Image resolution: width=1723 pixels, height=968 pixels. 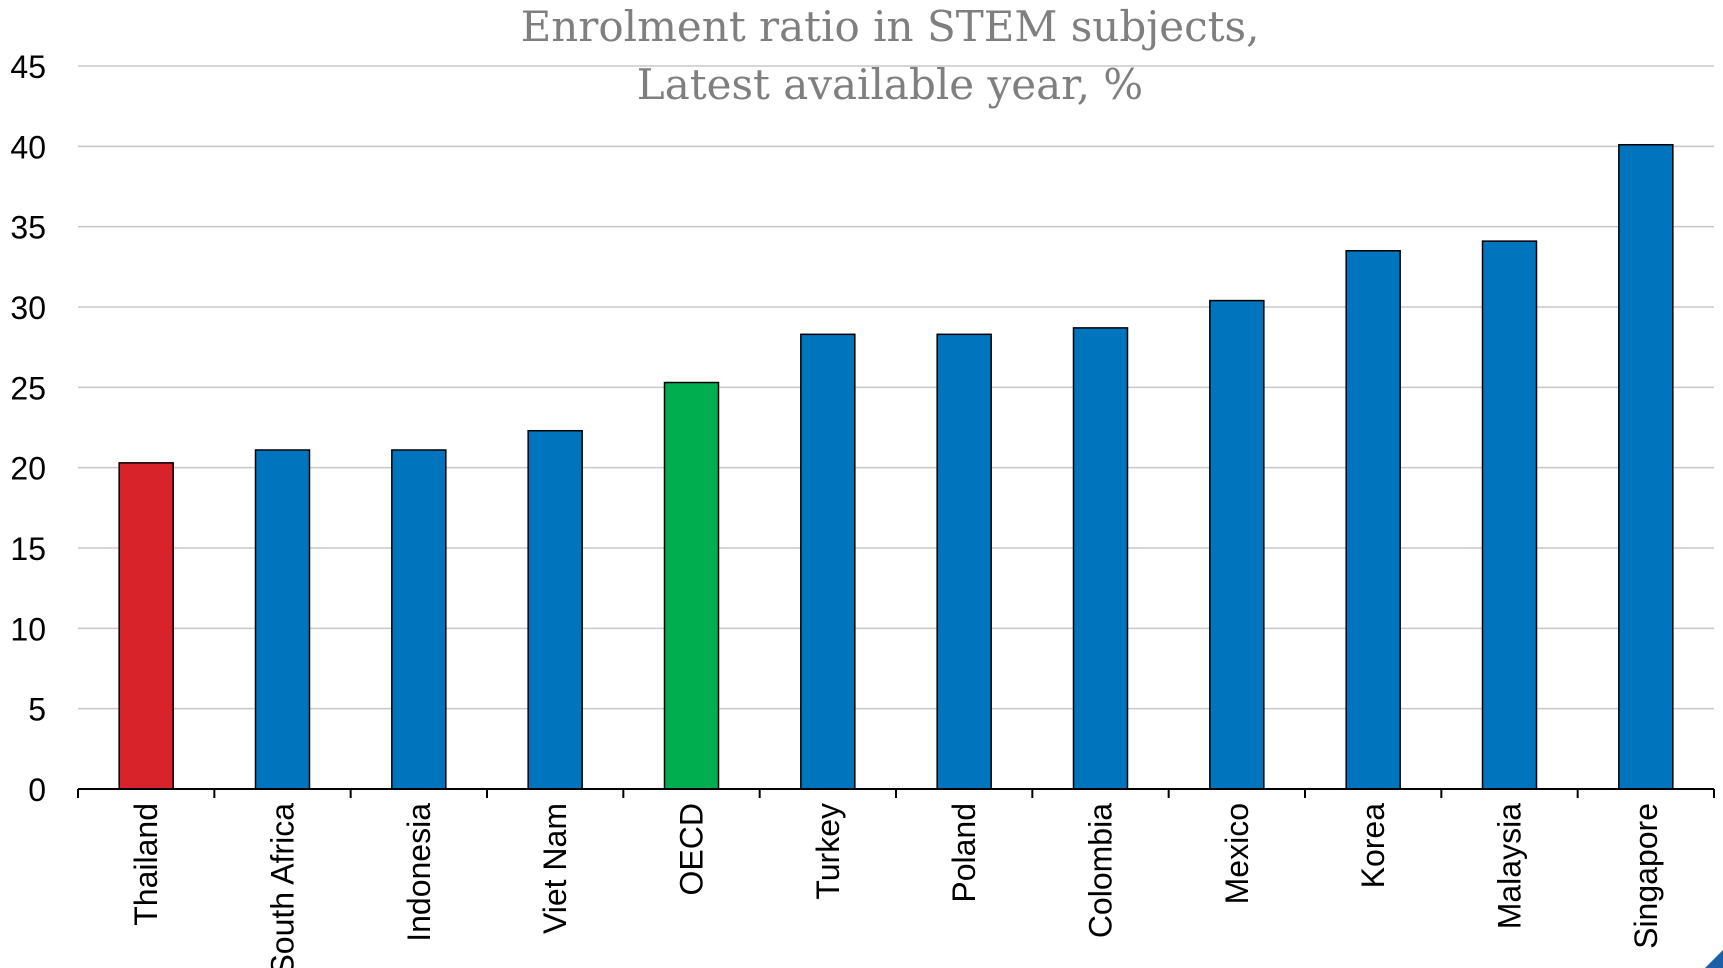 What do you see at coordinates (828, 561) in the screenshot?
I see `bar-turkey` at bounding box center [828, 561].